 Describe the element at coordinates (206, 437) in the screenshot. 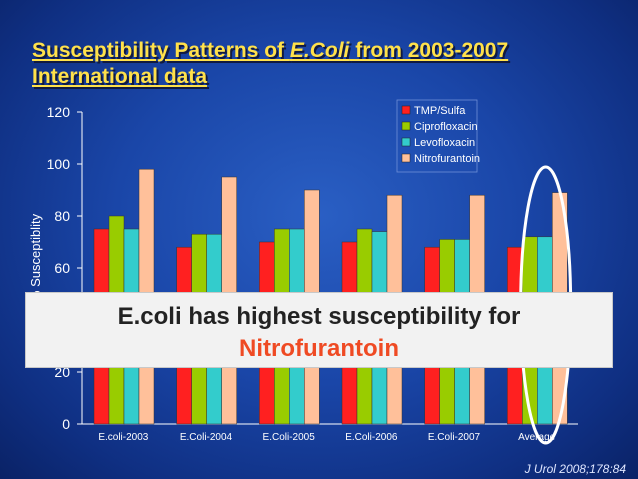

I see `x-tick-label: E.Coli-2004` at that location.